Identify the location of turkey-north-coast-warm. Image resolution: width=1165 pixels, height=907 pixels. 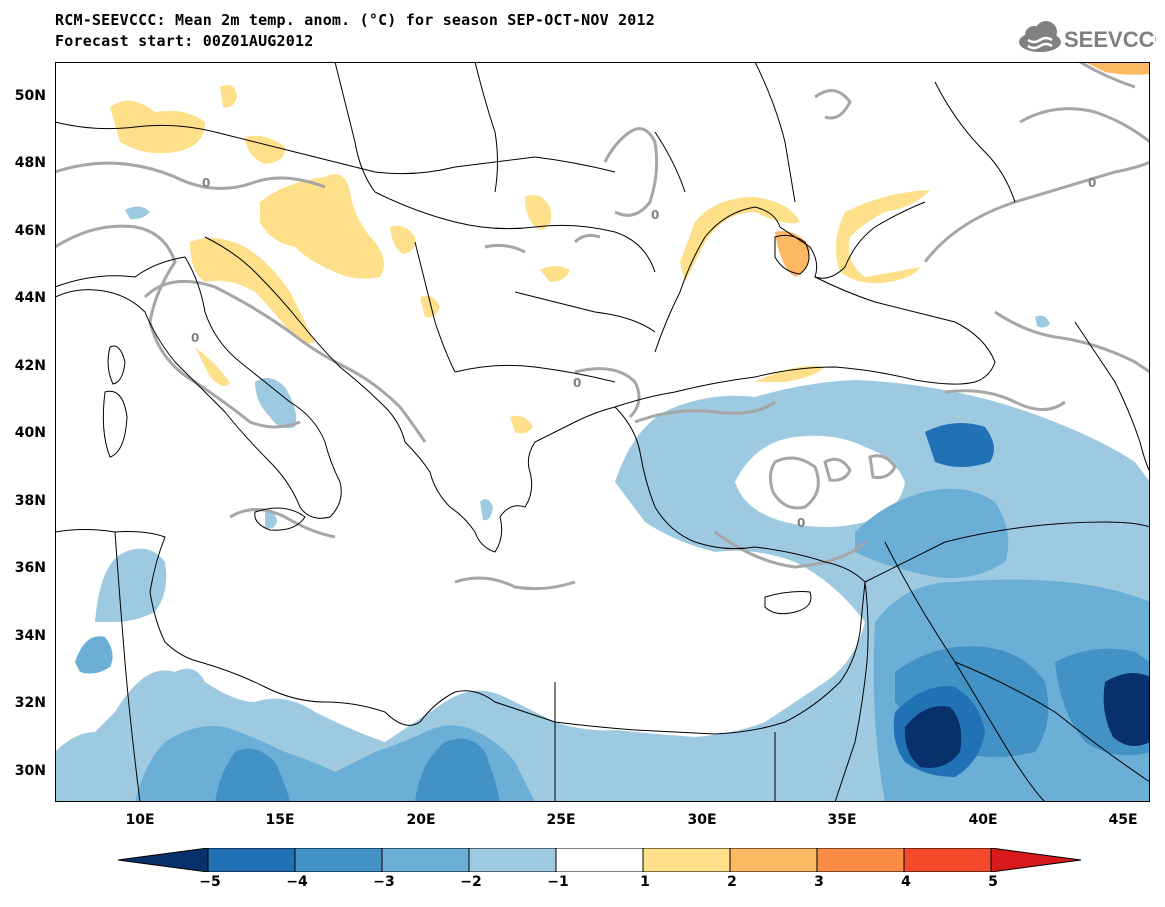
(790, 374).